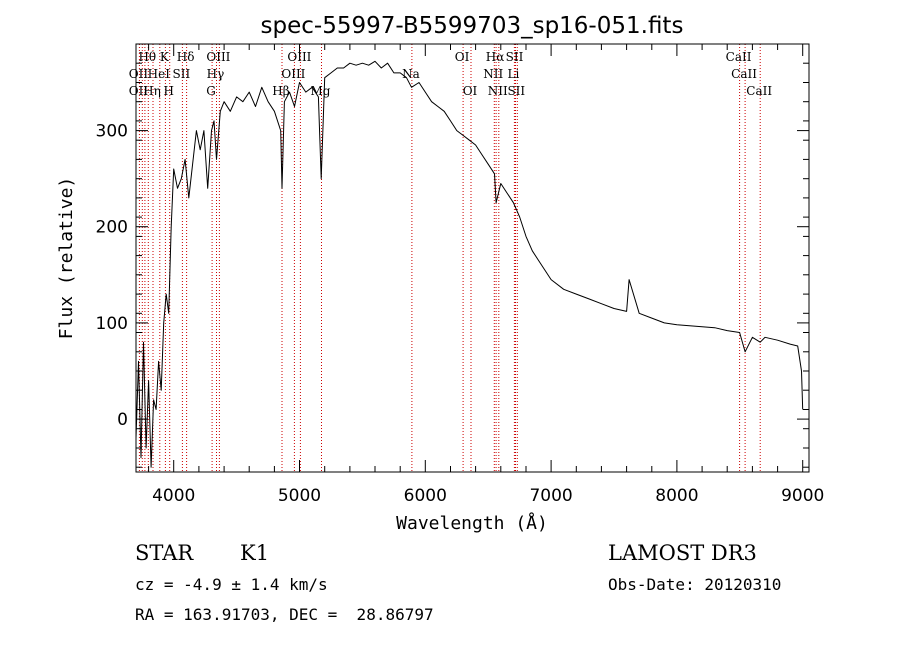 The image size is (900, 649). I want to click on x-tick-label: 6000, so click(425, 496).